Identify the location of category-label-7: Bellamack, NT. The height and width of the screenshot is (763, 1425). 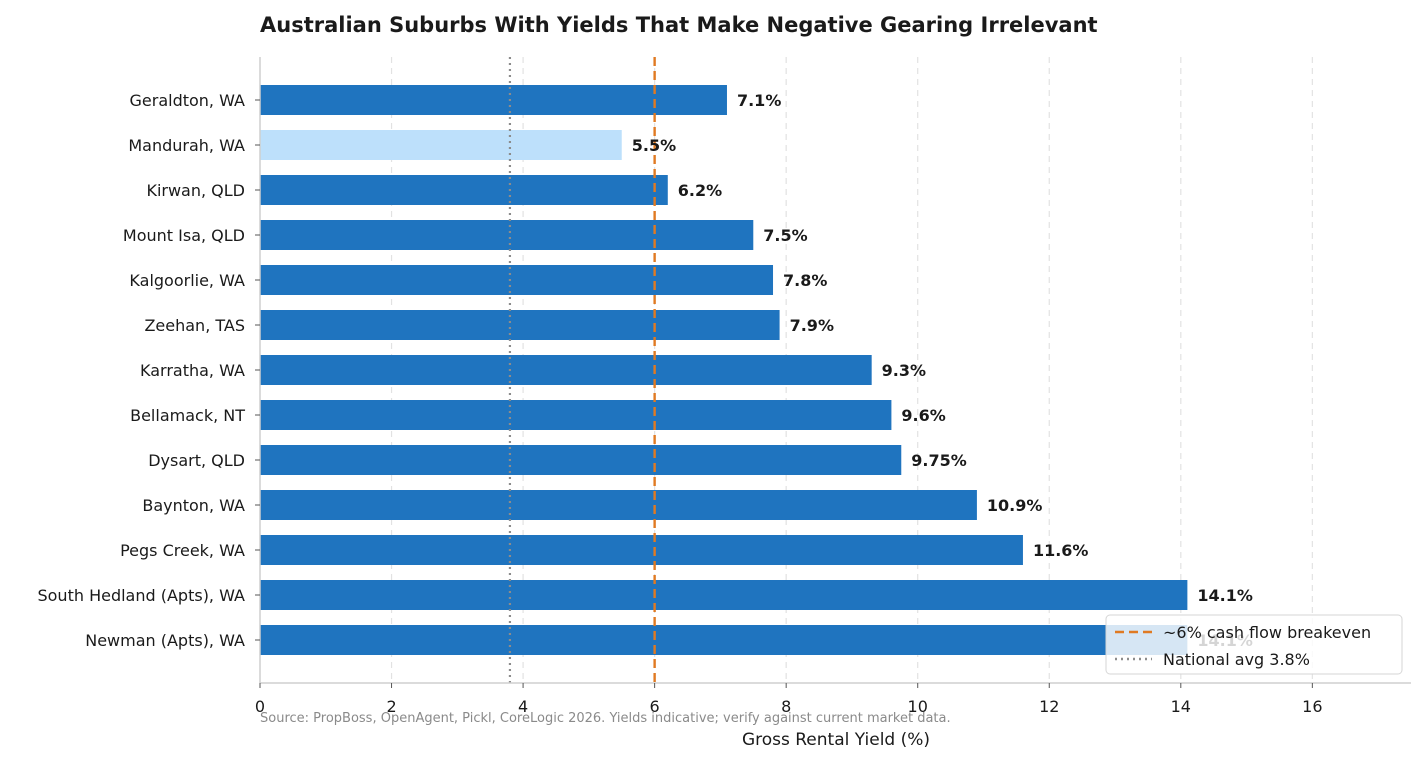
(187, 415).